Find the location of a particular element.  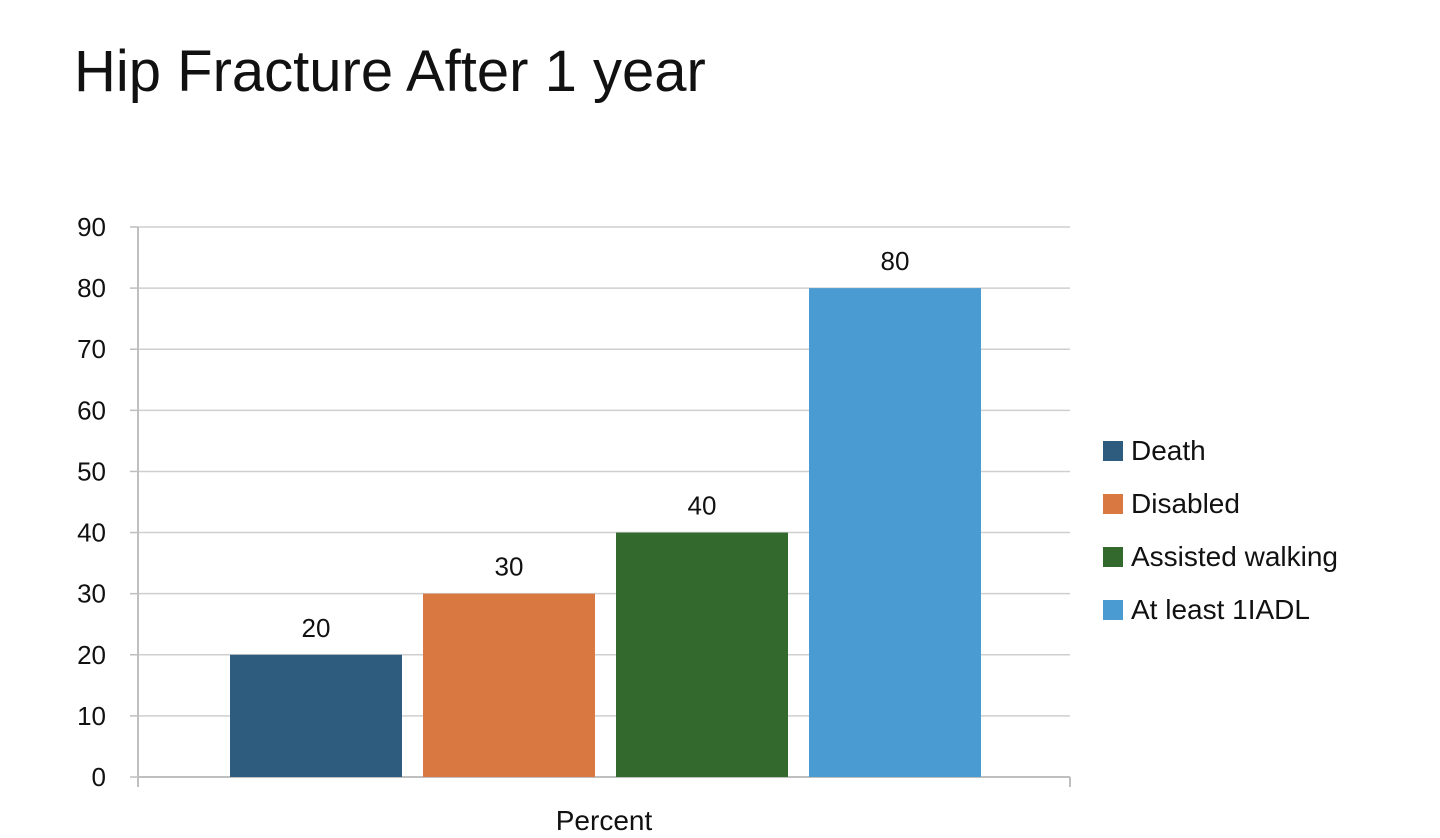

legend-label: At least 1IADL is located at coordinates (1220, 609).